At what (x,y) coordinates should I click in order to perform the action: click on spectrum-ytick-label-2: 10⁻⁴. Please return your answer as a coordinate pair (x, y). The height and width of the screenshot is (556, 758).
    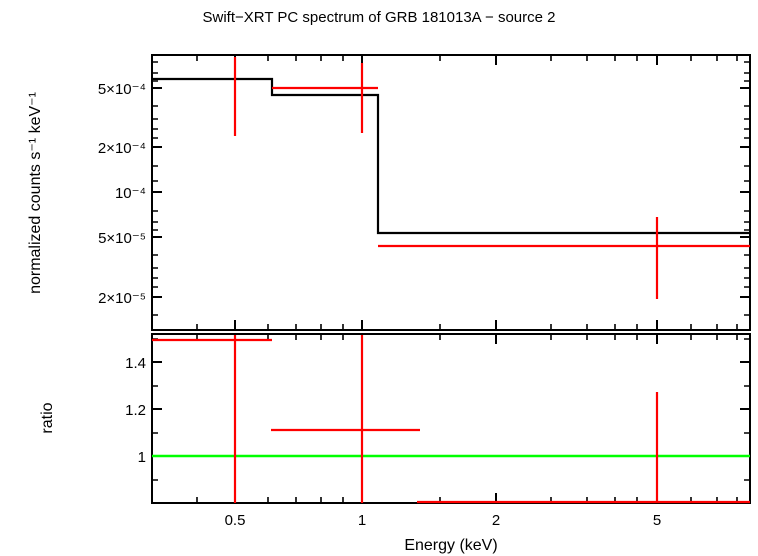
    Looking at the image, I should click on (130, 193).